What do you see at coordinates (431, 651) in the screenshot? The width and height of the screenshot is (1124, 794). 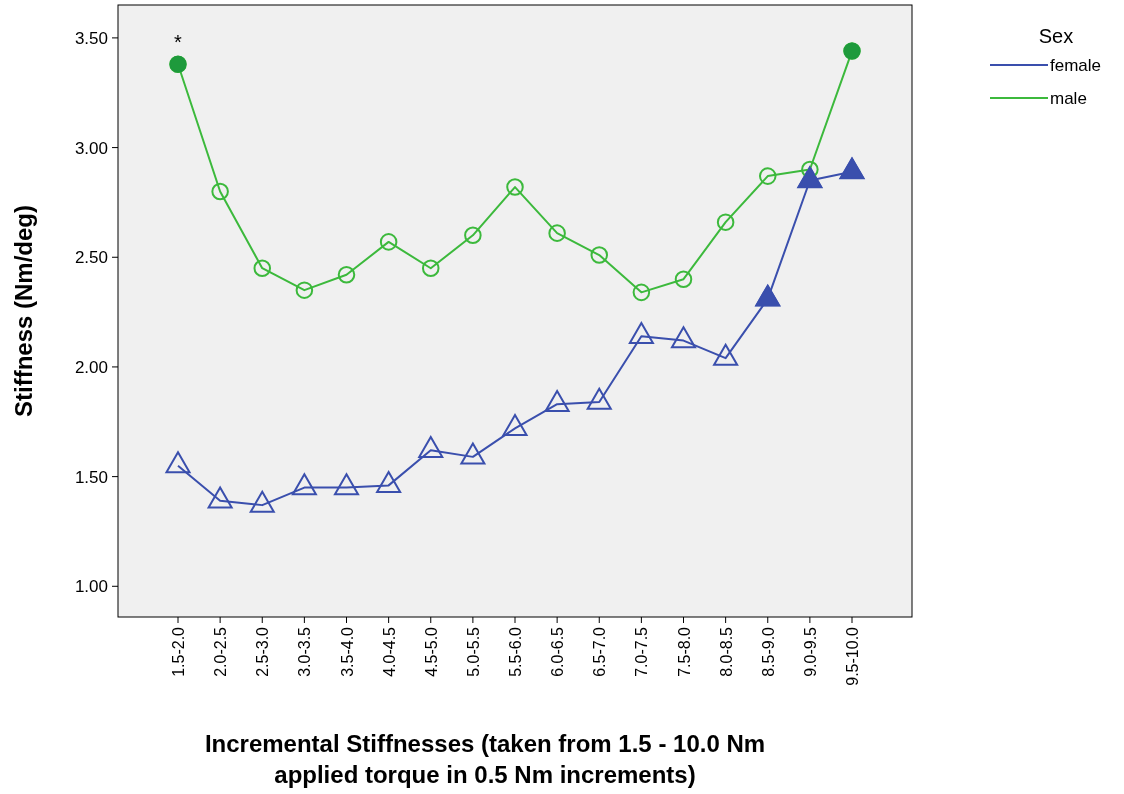 I see `x-tick-label: 4.5-5.0` at bounding box center [431, 651].